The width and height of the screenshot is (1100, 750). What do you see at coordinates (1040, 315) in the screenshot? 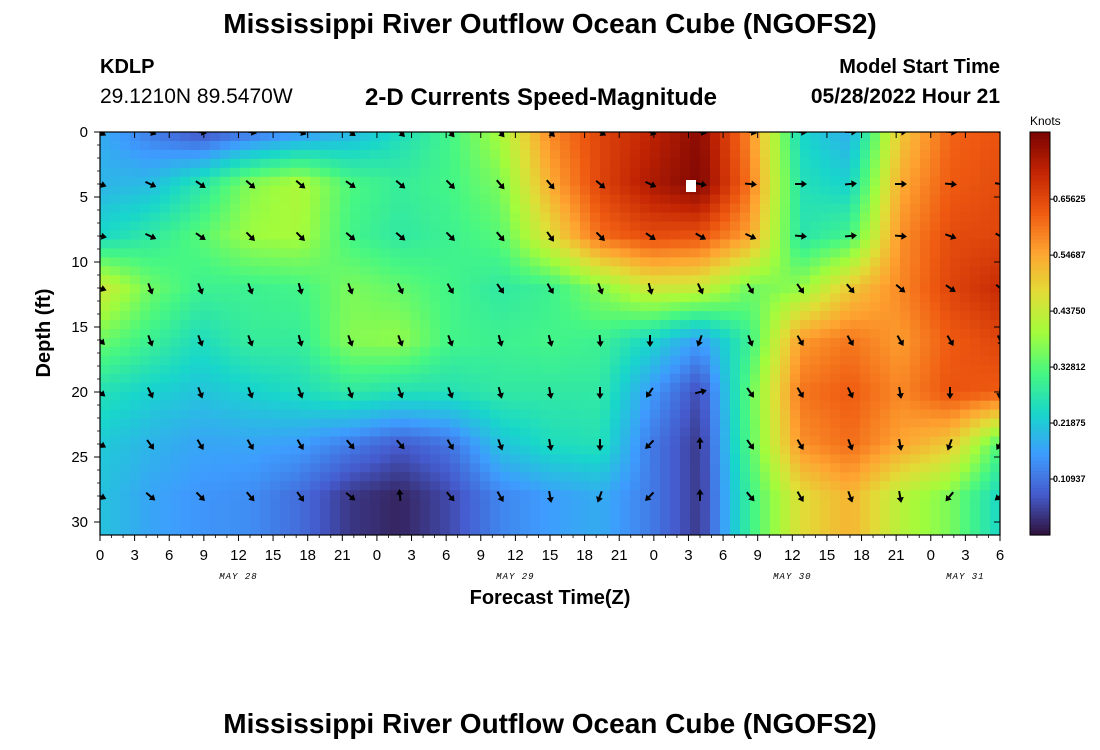
I see `colorbar-segment` at bounding box center [1040, 315].